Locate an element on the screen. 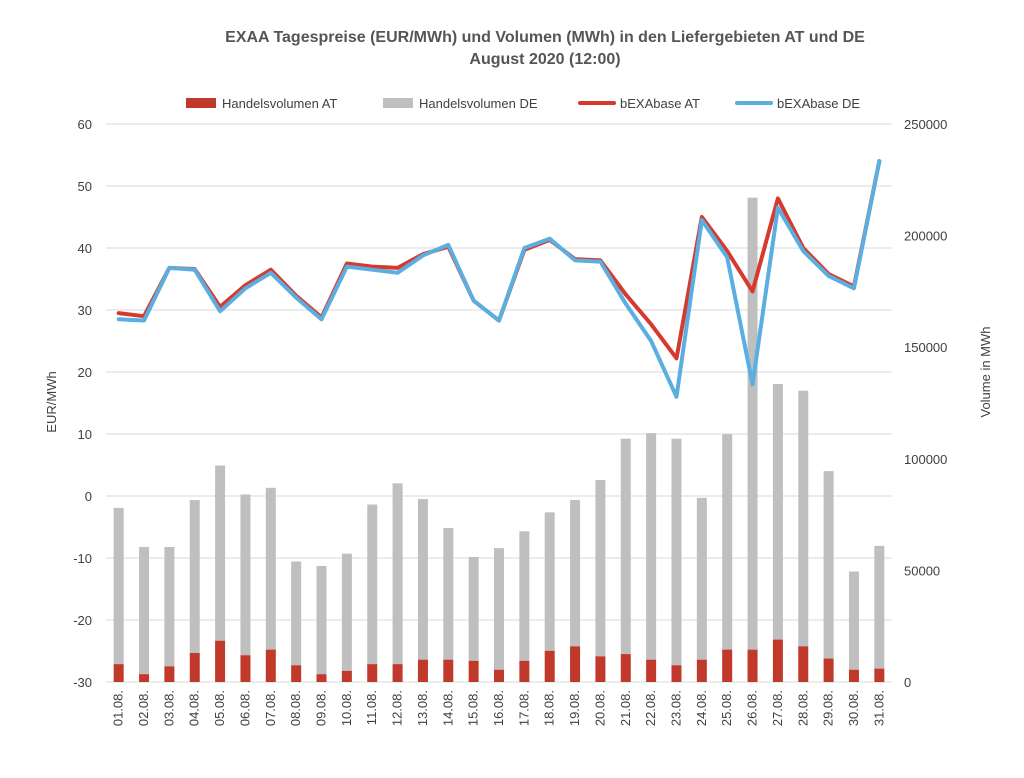 The width and height of the screenshot is (1024, 778). x-tick-label: 12.08. is located at coordinates (397, 708).